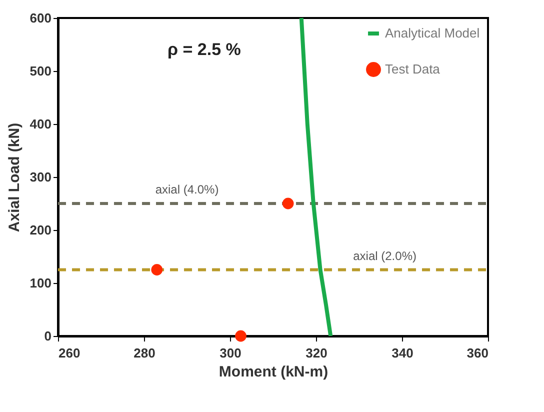 This screenshot has height=412, width=544. What do you see at coordinates (41, 124) in the screenshot?
I see `y-tick-label: 400` at bounding box center [41, 124].